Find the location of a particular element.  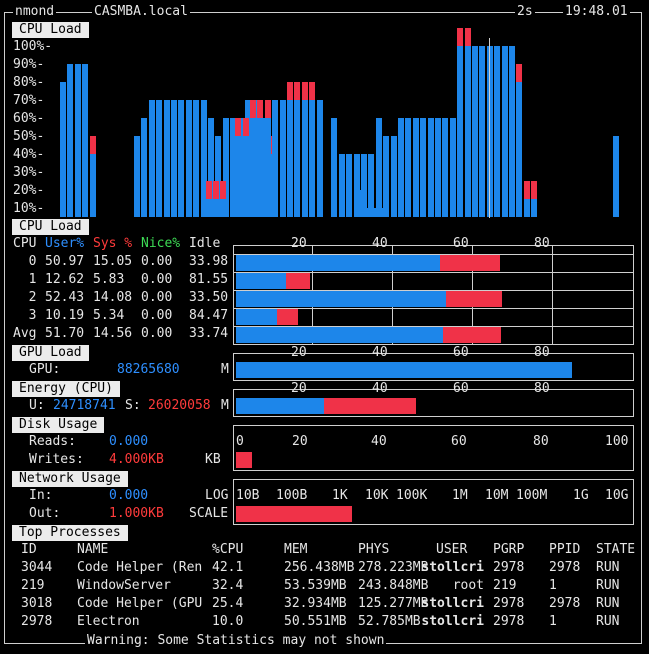

cpu-row-idle: 33.98 is located at coordinates (209, 261).